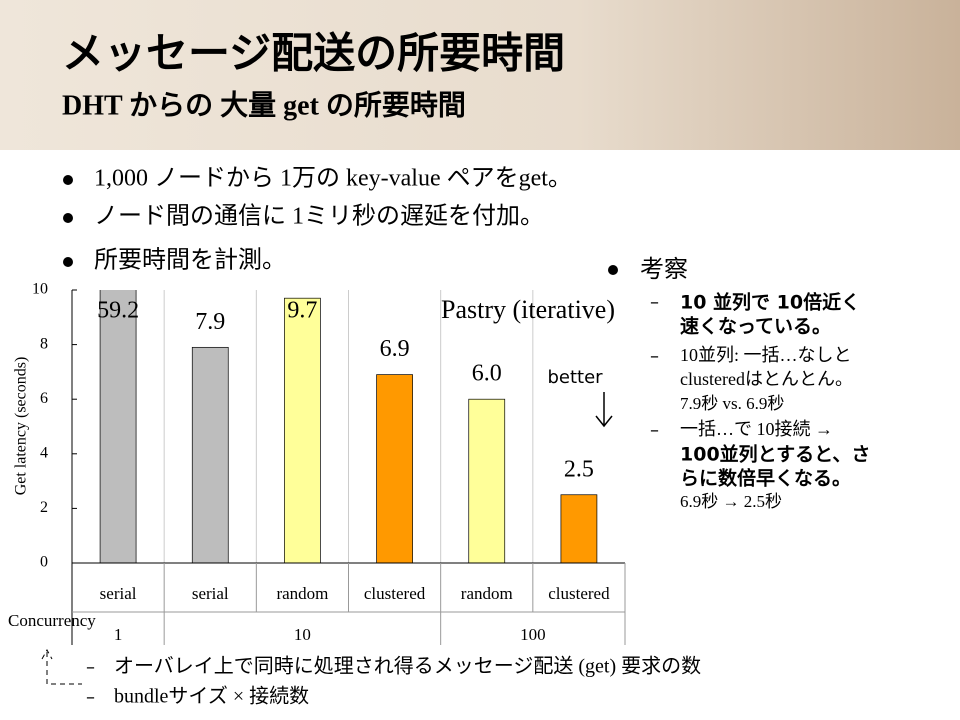 This screenshot has width=960, height=720. What do you see at coordinates (575, 377) in the screenshot?
I see `annotation: better` at bounding box center [575, 377].